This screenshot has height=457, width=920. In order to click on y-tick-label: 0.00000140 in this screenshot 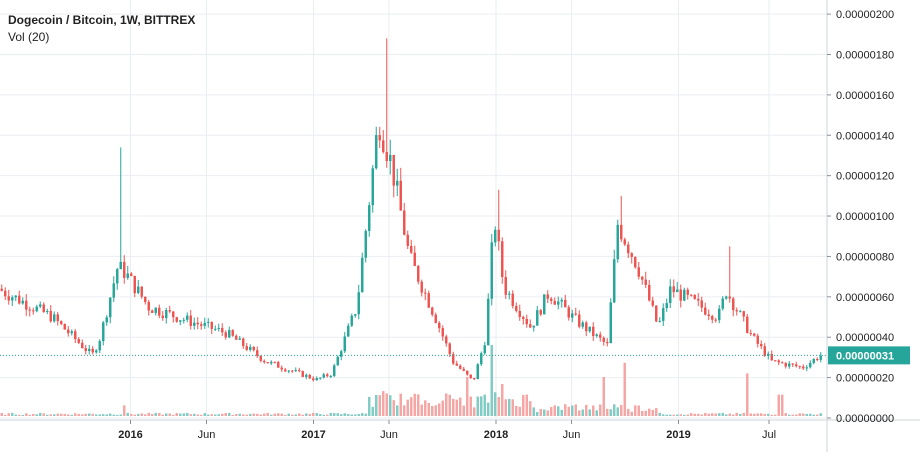, I will do `click(865, 136)`.